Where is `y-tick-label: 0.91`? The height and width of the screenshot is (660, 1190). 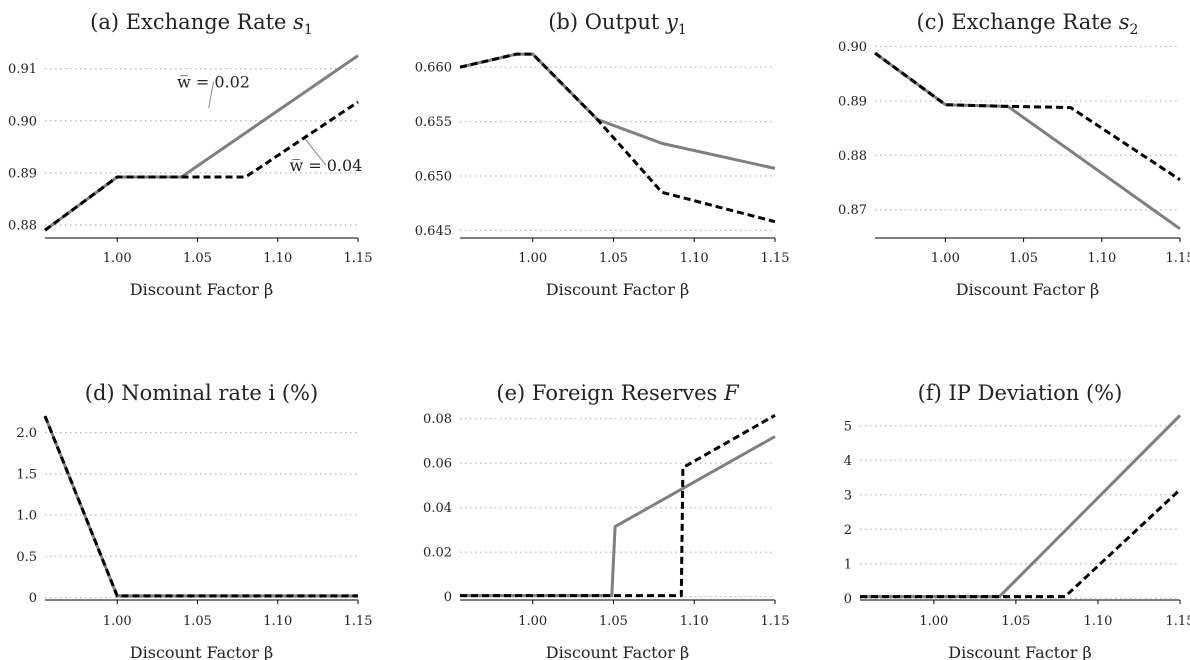 y-tick-label: 0.91 is located at coordinates (22, 69).